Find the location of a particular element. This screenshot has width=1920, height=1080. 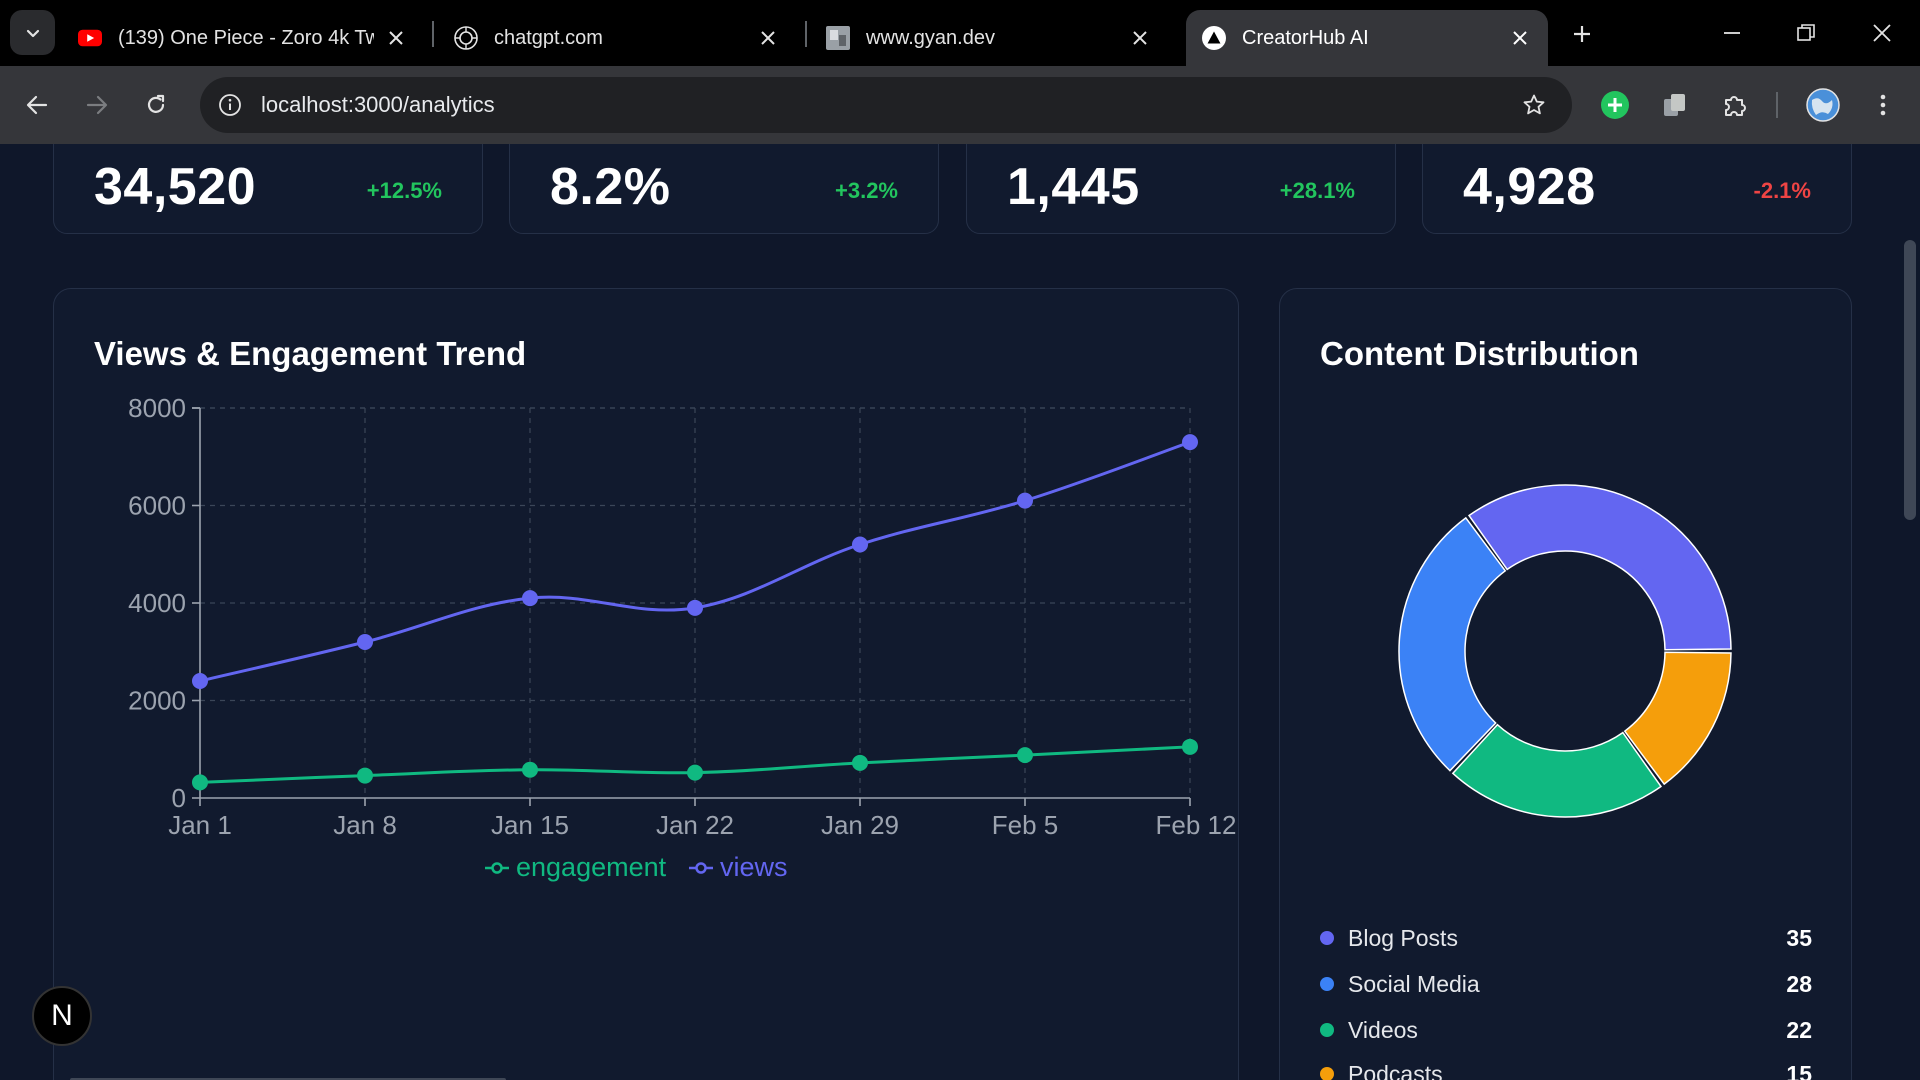

tab-title: www.gyan.dev is located at coordinates (930, 37).